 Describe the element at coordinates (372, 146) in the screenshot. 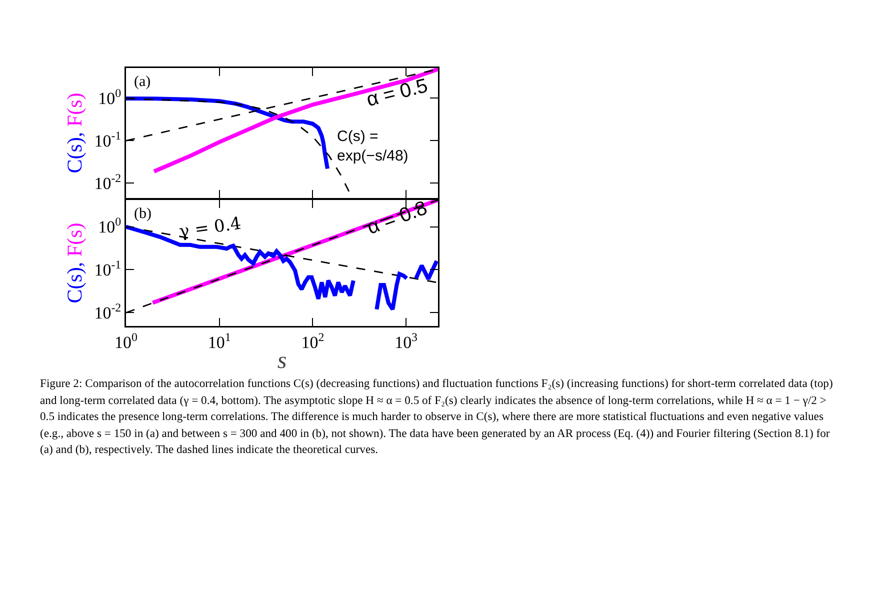

I see `annotation: C(s) = exp(−s/48)` at that location.